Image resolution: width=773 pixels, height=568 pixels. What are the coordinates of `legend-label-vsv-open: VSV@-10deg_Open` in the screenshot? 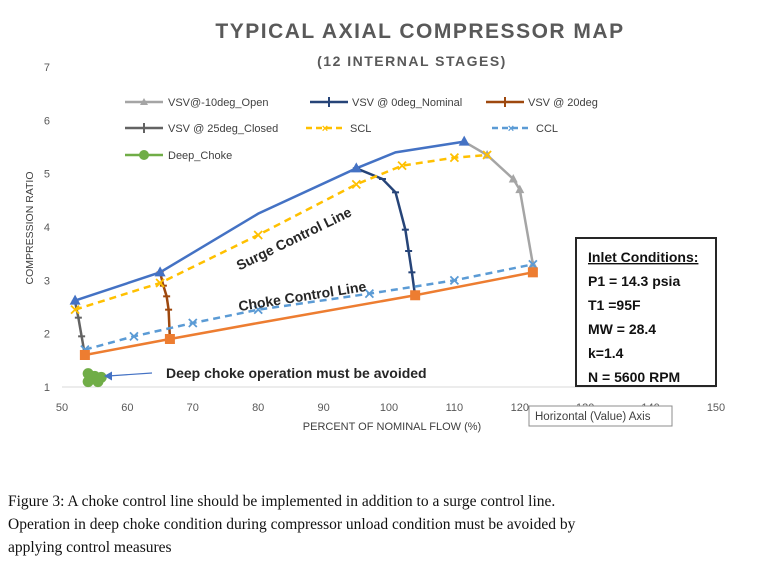 It's located at (218, 103).